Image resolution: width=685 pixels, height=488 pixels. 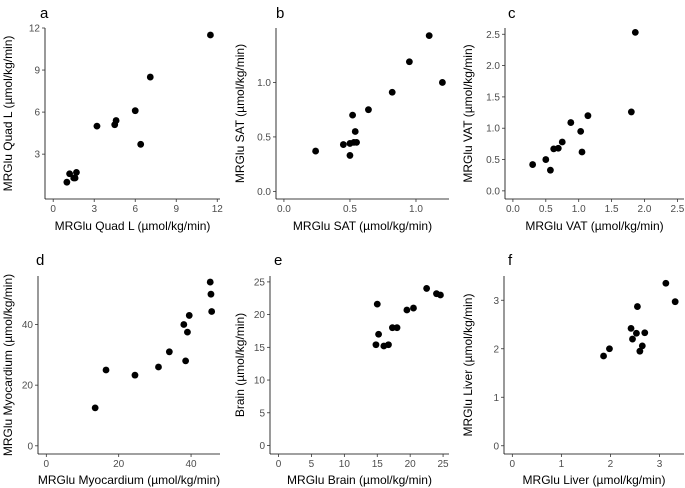 What do you see at coordinates (28, 386) in the screenshot?
I see `y-tick-label: 20` at bounding box center [28, 386].